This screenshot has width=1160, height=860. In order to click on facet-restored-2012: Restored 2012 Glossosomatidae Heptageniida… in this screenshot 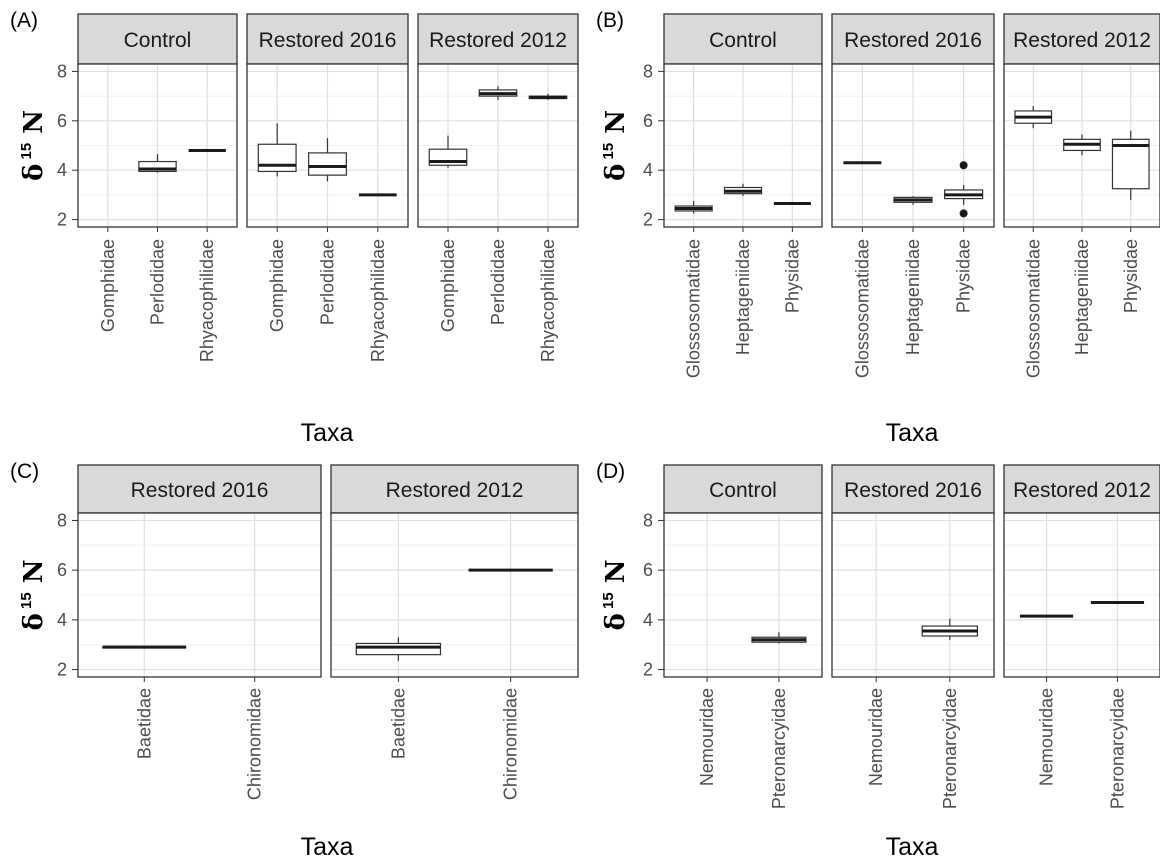, I will do `click(1081, 195)`.